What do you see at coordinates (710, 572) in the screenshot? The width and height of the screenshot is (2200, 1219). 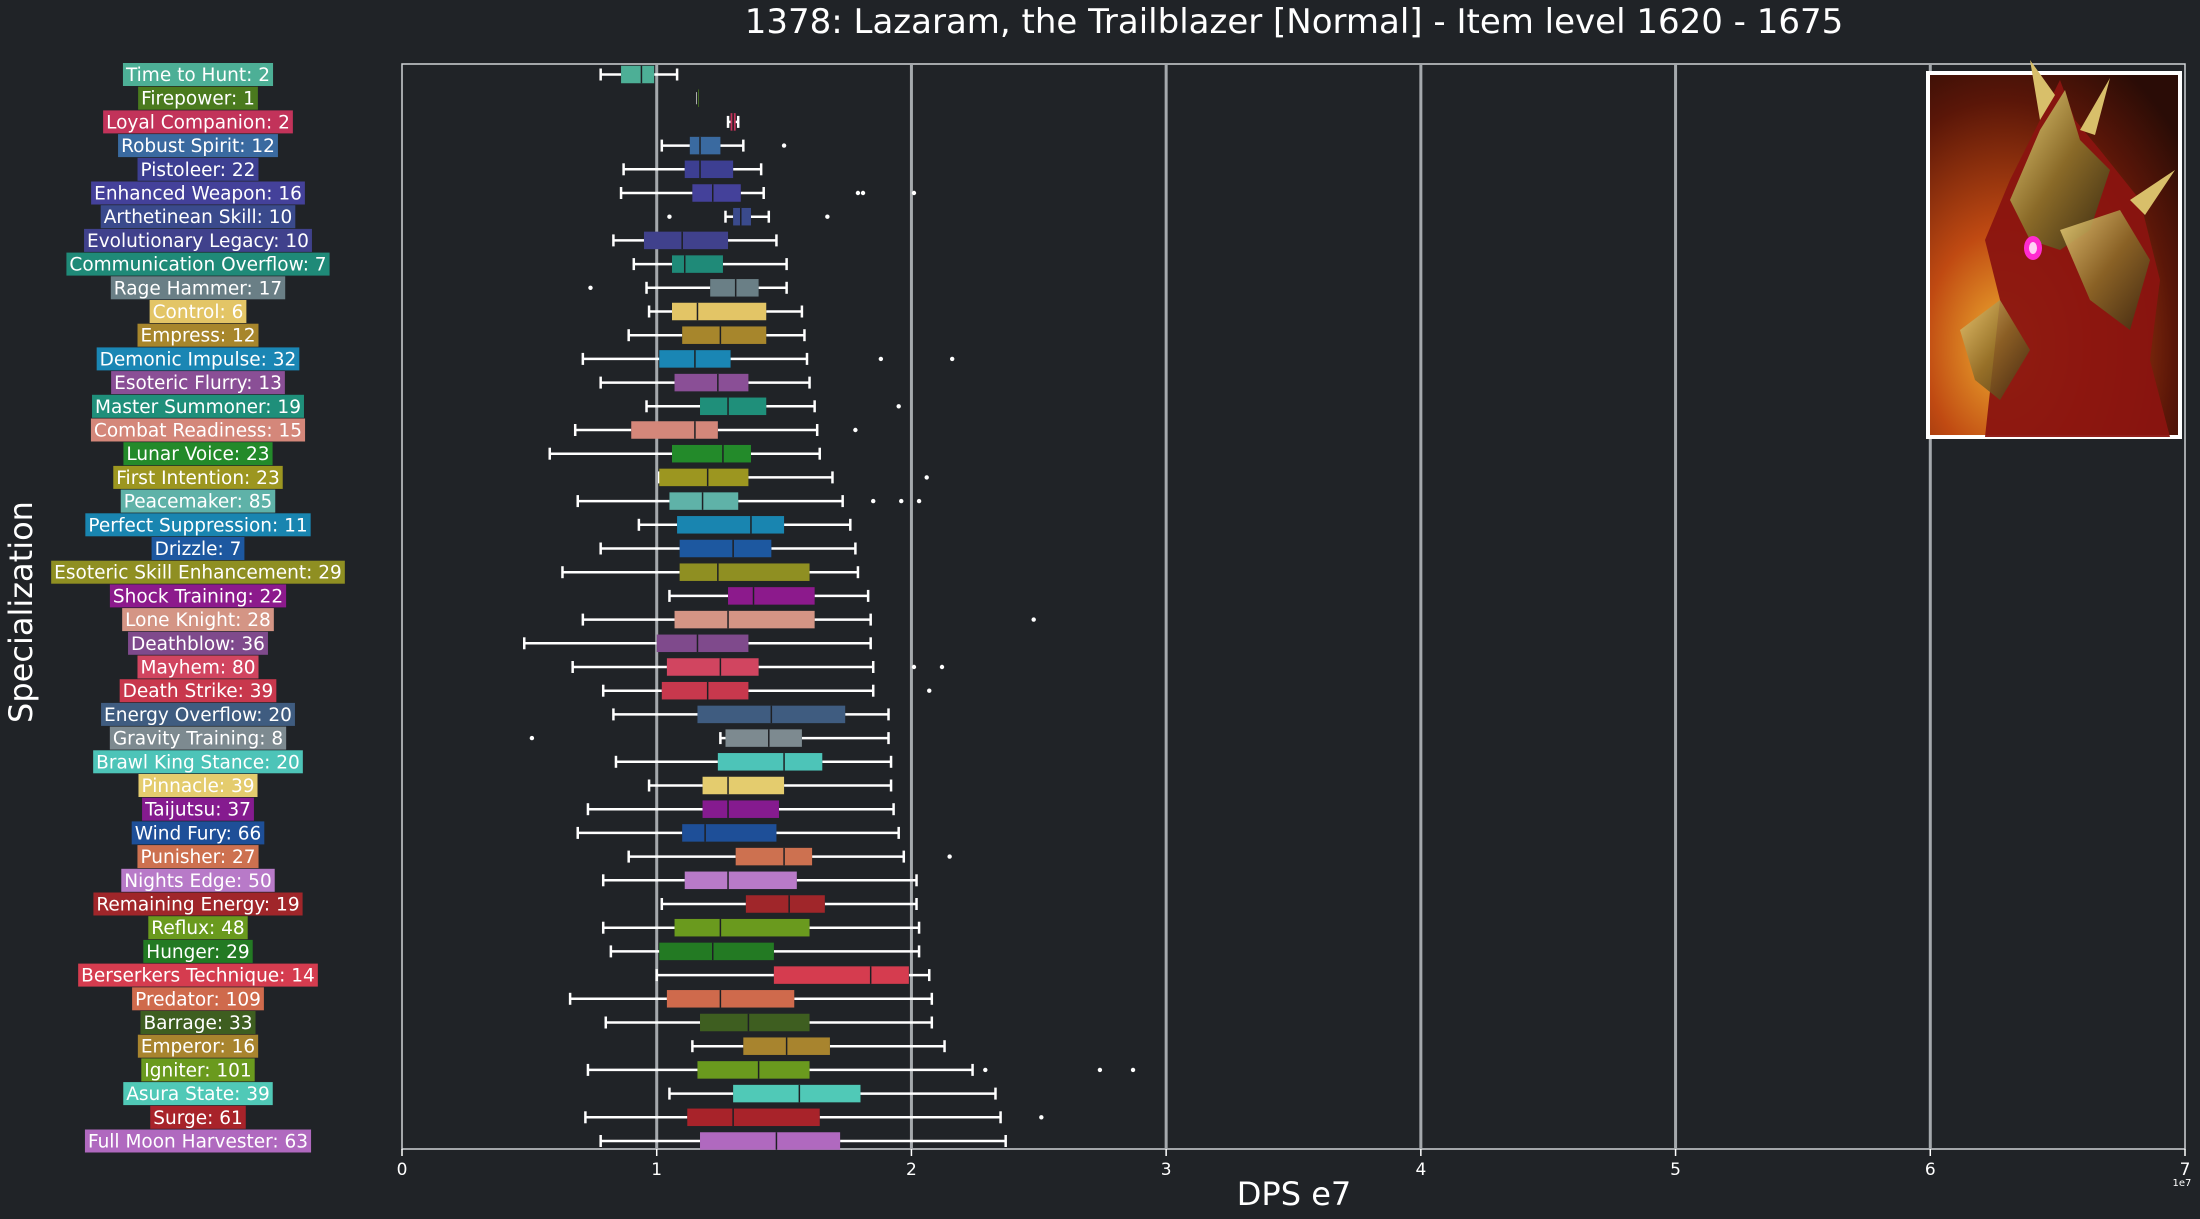 I see `box-esoteric-skill-enhancement` at bounding box center [710, 572].